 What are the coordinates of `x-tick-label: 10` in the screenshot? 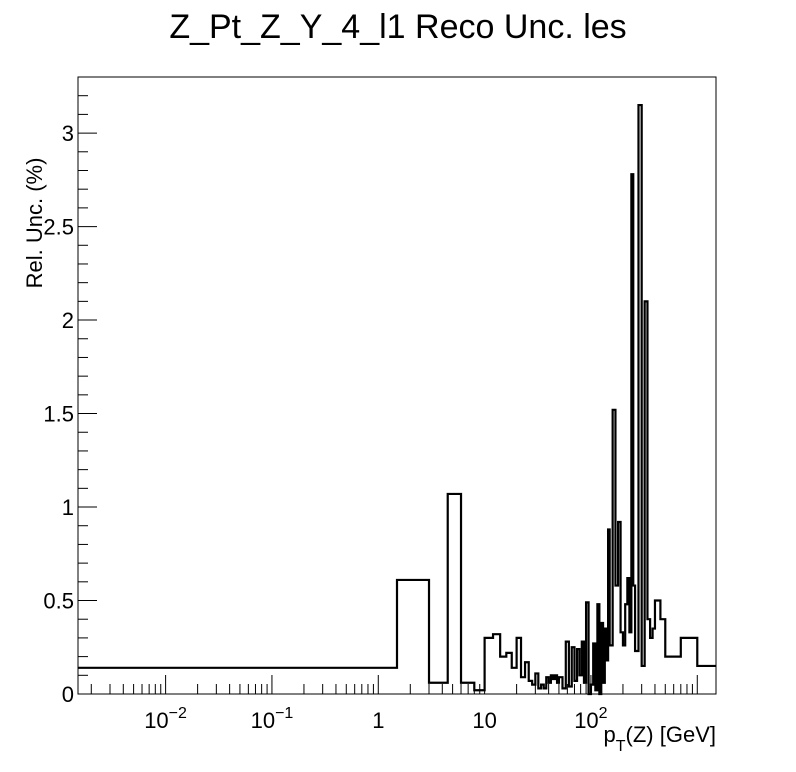 It's located at (484, 720).